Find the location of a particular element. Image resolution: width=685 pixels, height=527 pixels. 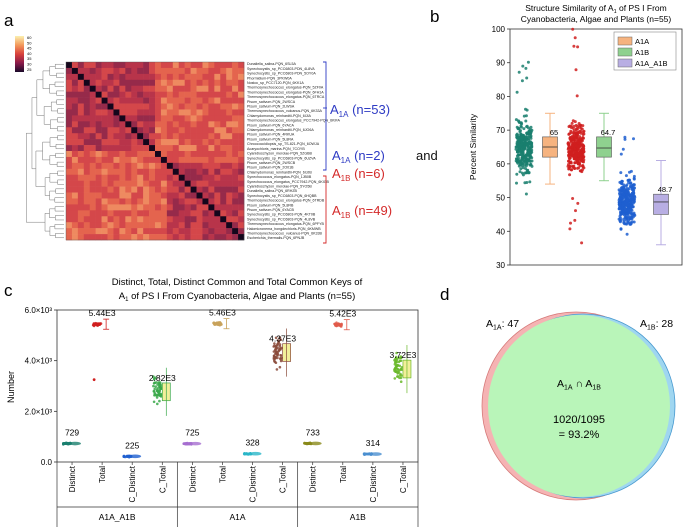

plot-frame-b is located at coordinates (596, 147).